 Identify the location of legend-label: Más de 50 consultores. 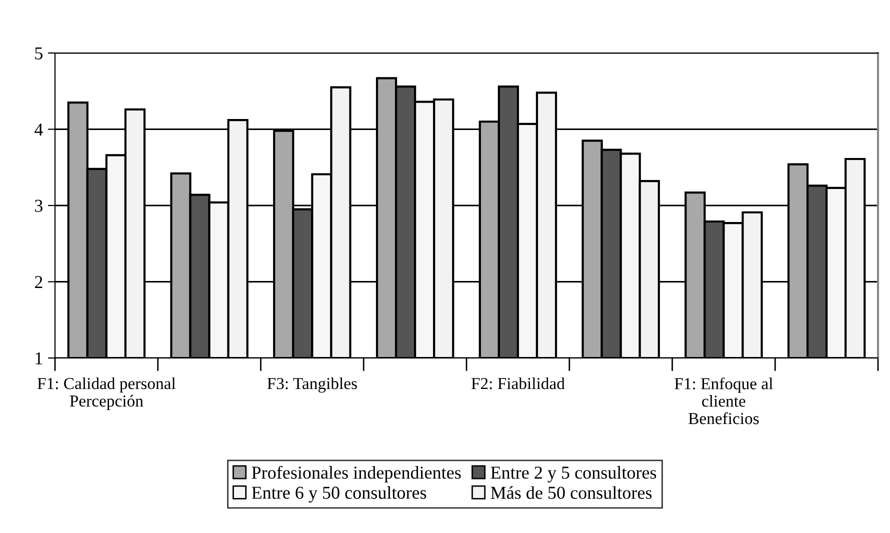
(571, 492).